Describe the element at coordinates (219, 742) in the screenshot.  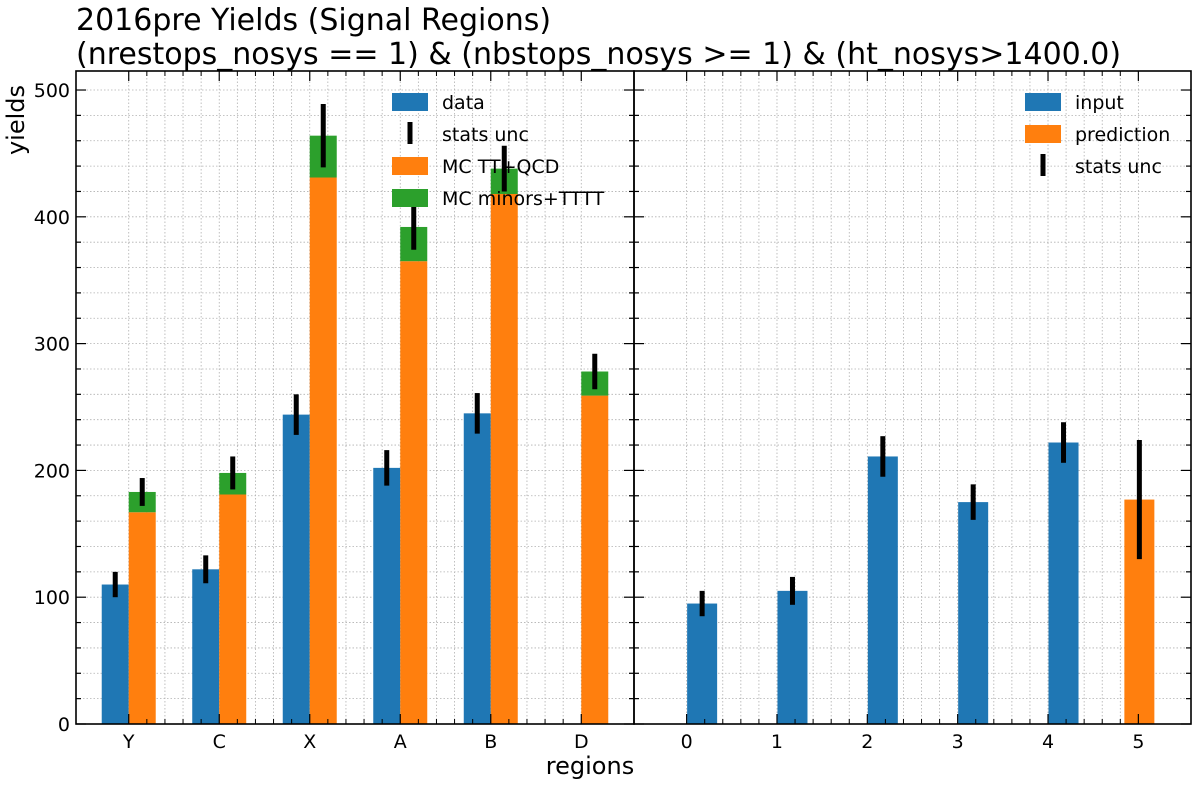
I see `x-tick-label: C` at that location.